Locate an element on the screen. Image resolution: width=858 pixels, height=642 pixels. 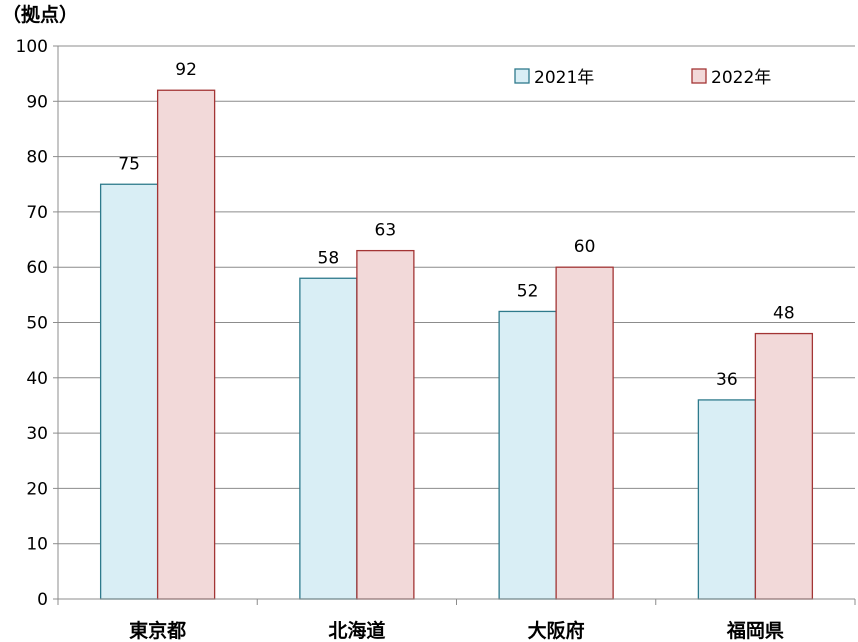
category-label: 福岡県 is located at coordinates (755, 630).